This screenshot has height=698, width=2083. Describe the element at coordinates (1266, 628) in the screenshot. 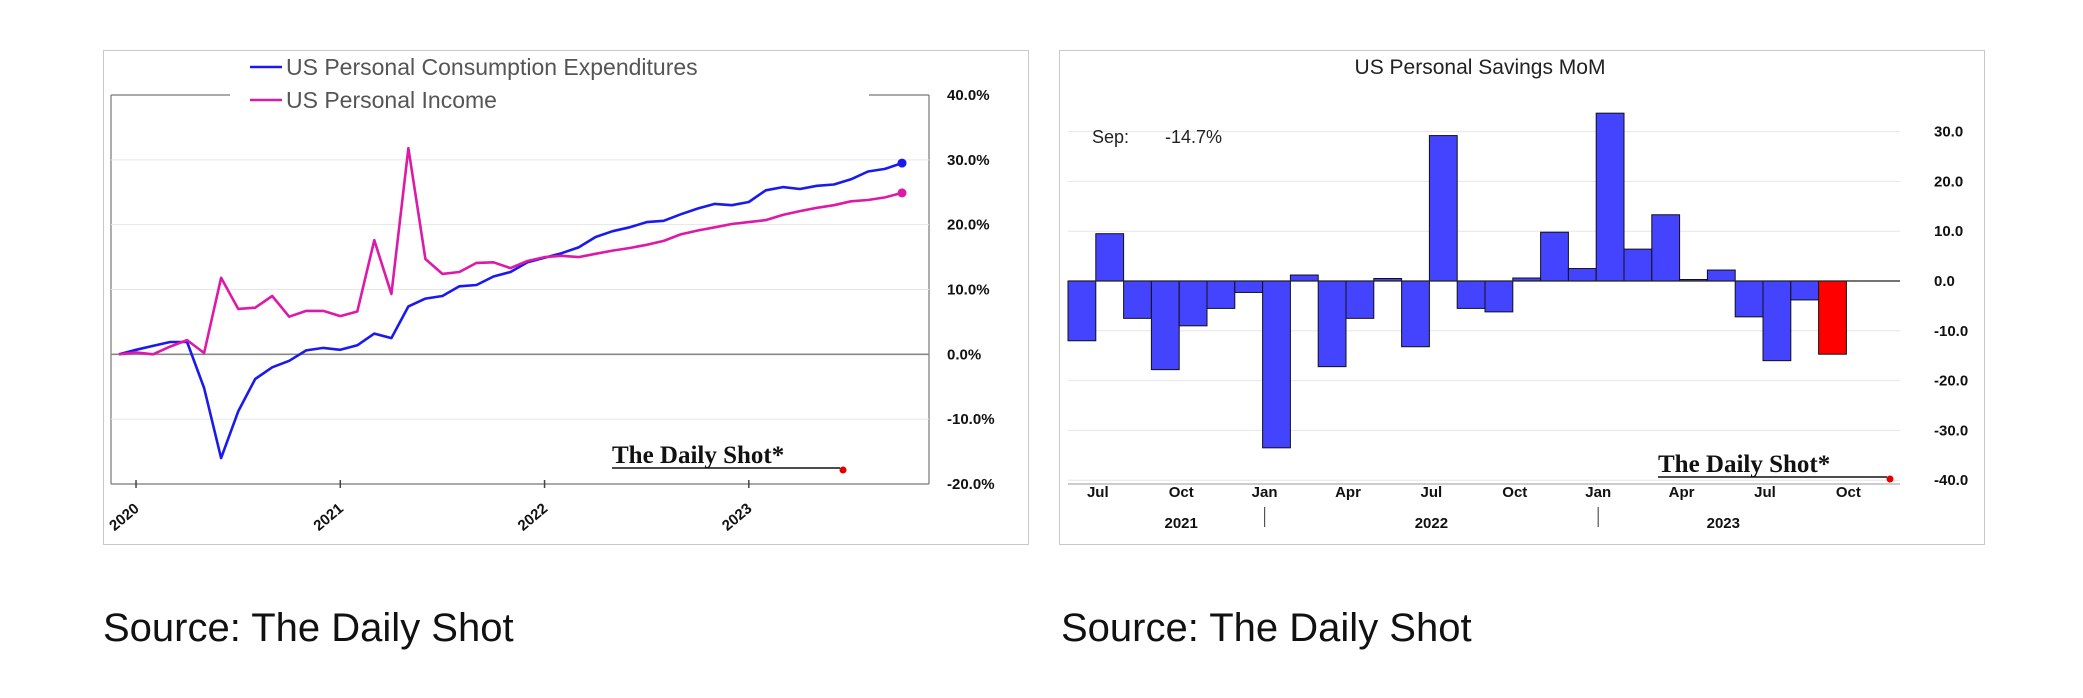

I see `source-caption-right: Source: The Daily Shot` at that location.